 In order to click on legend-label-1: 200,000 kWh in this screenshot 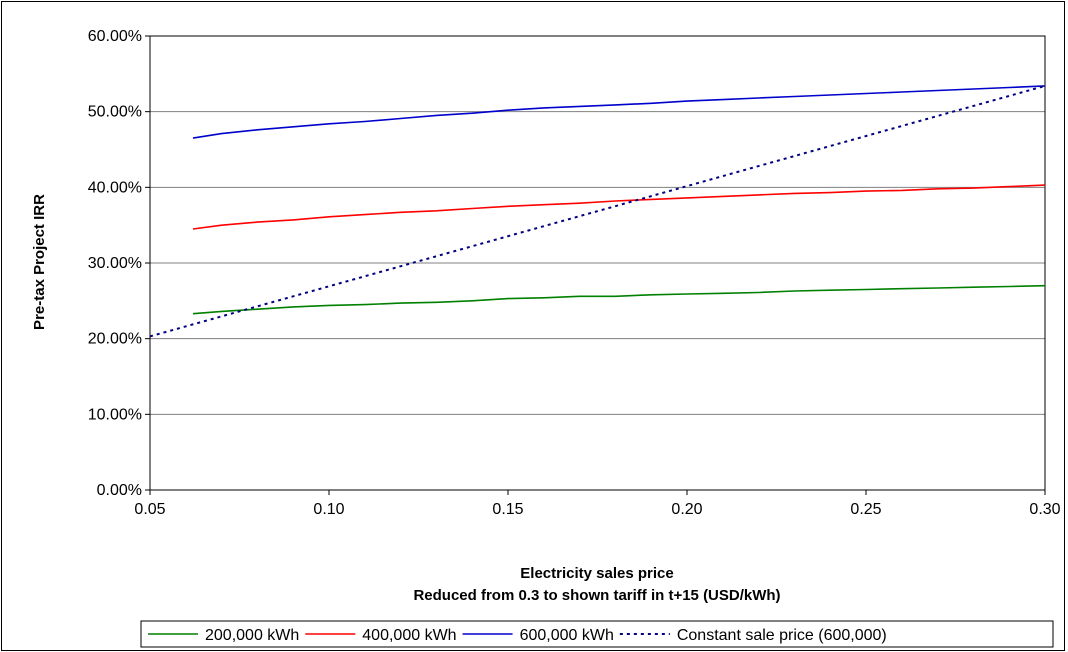, I will do `click(252, 635)`.